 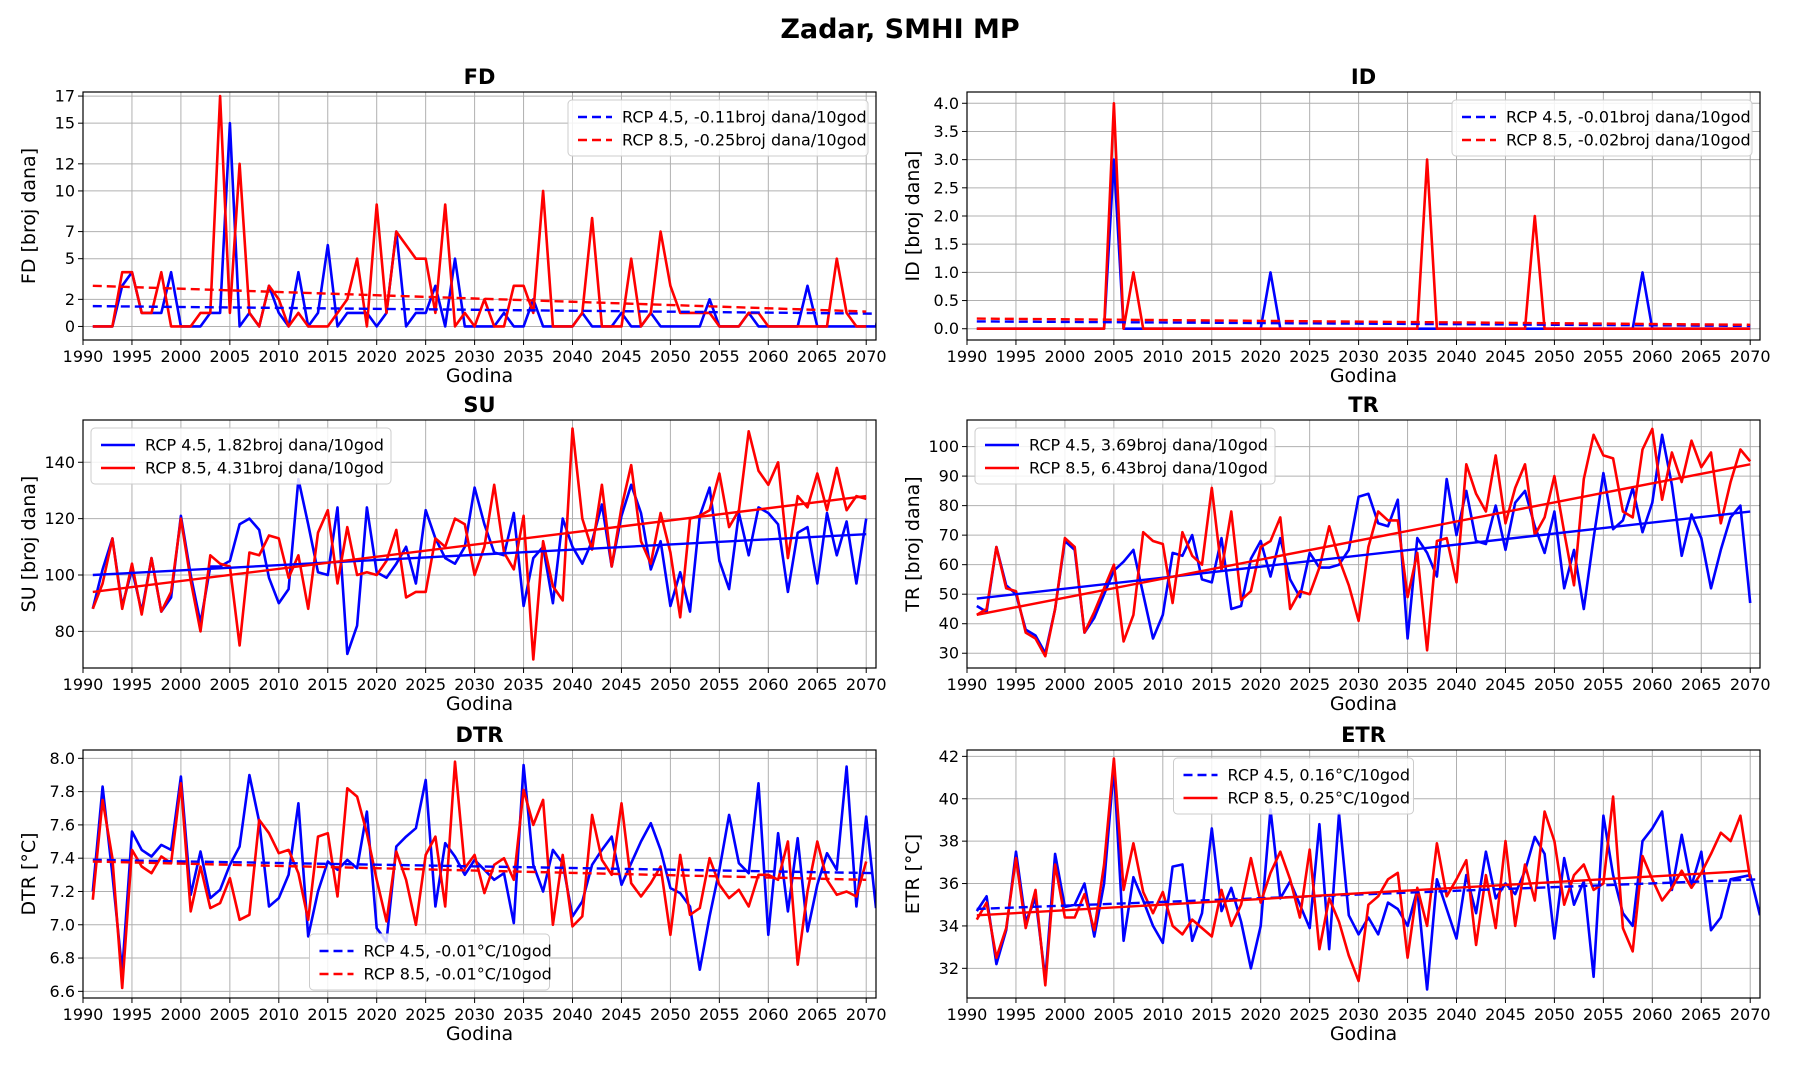 I want to click on id-series-rcp85, so click(x=1363, y=216).